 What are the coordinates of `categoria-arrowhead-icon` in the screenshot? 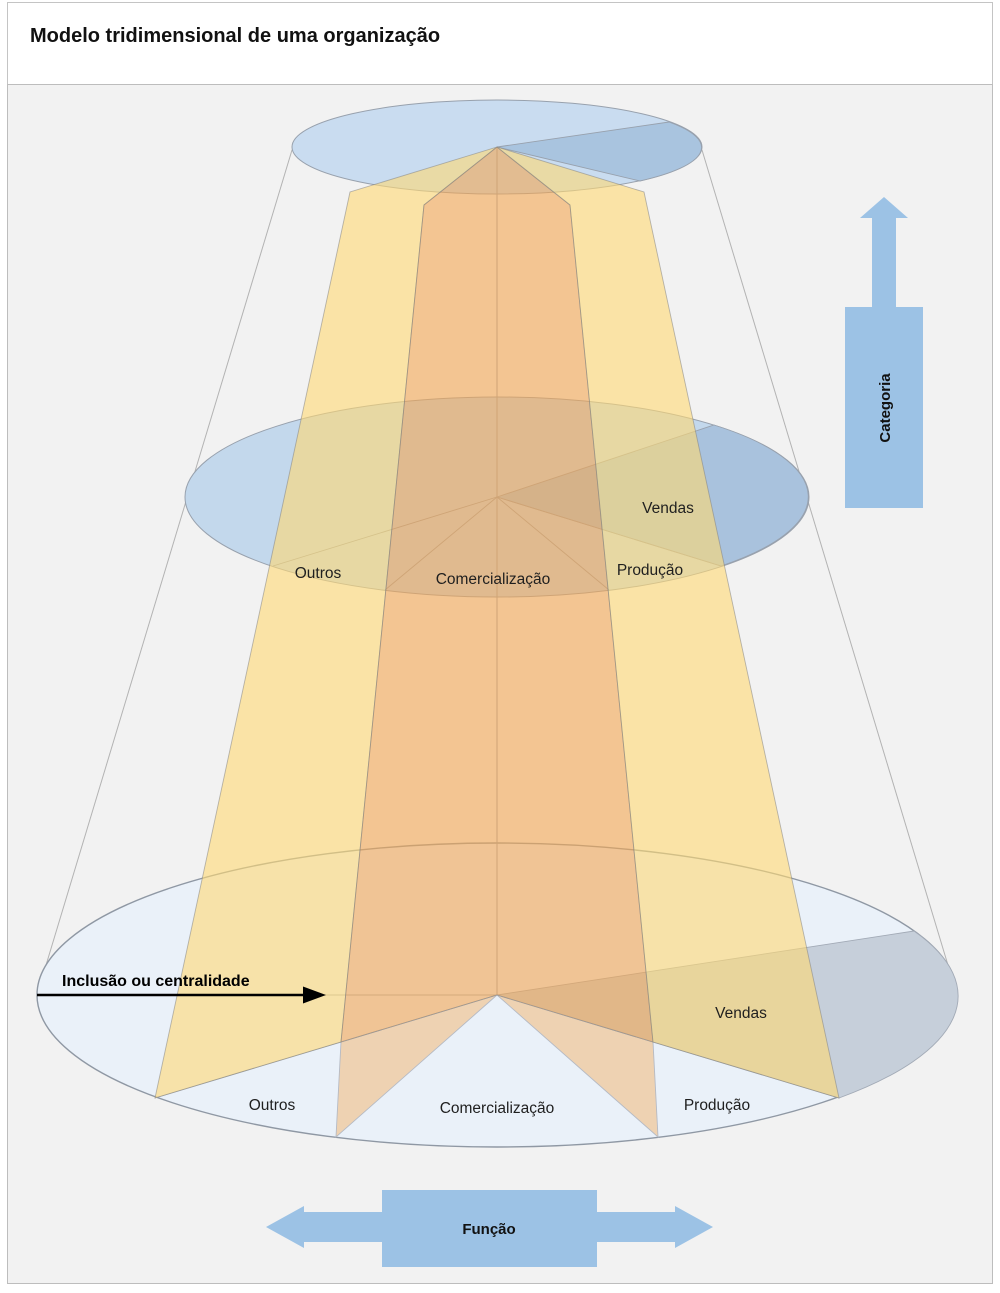 It's located at (884, 207).